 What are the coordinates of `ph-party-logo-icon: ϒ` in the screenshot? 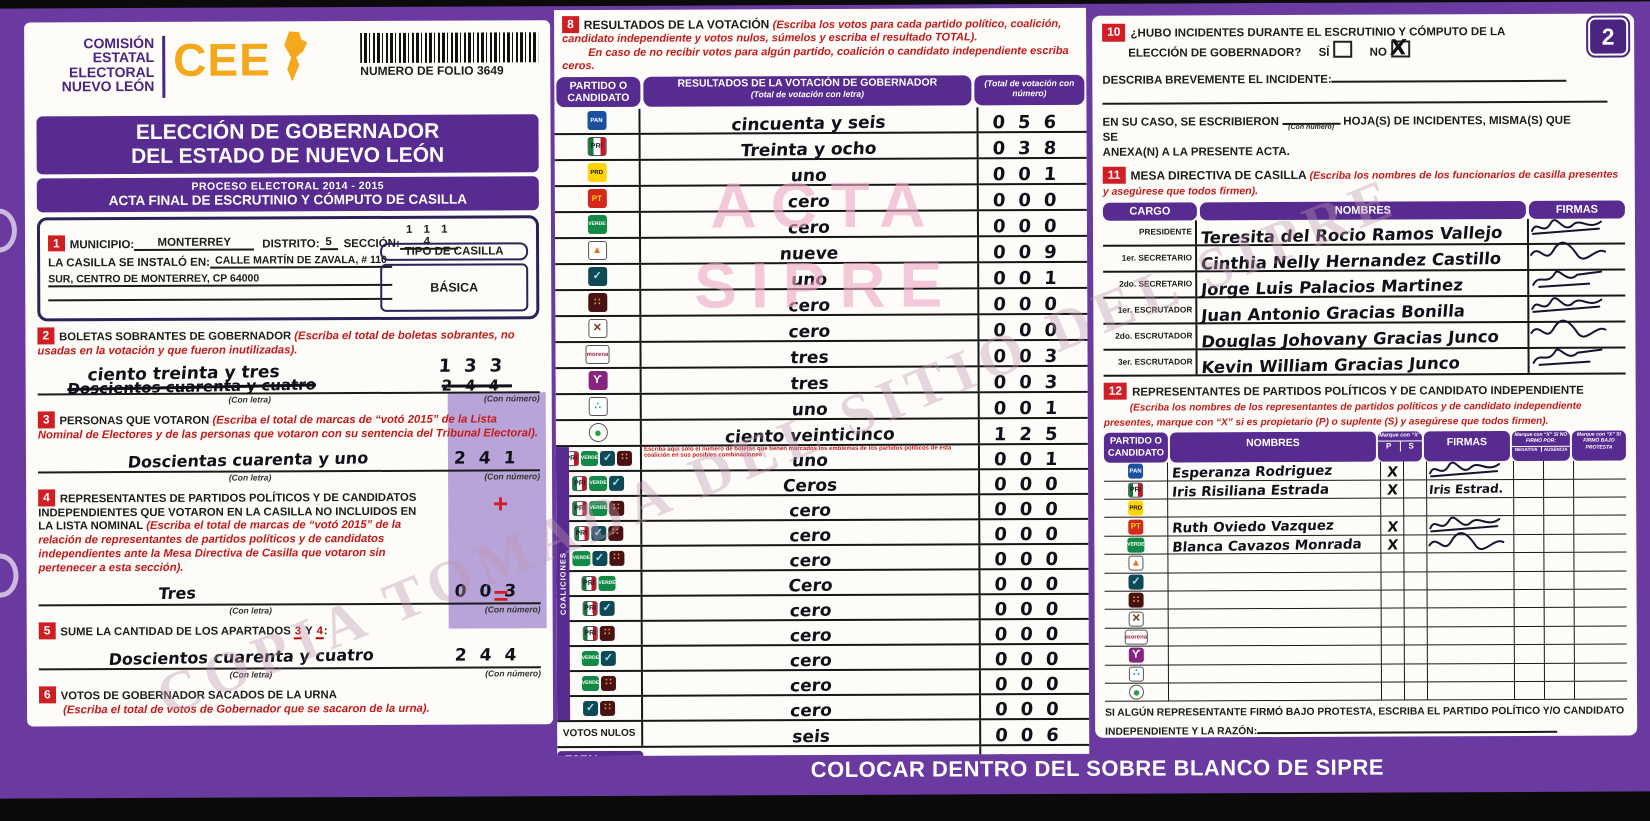 It's located at (1136, 656).